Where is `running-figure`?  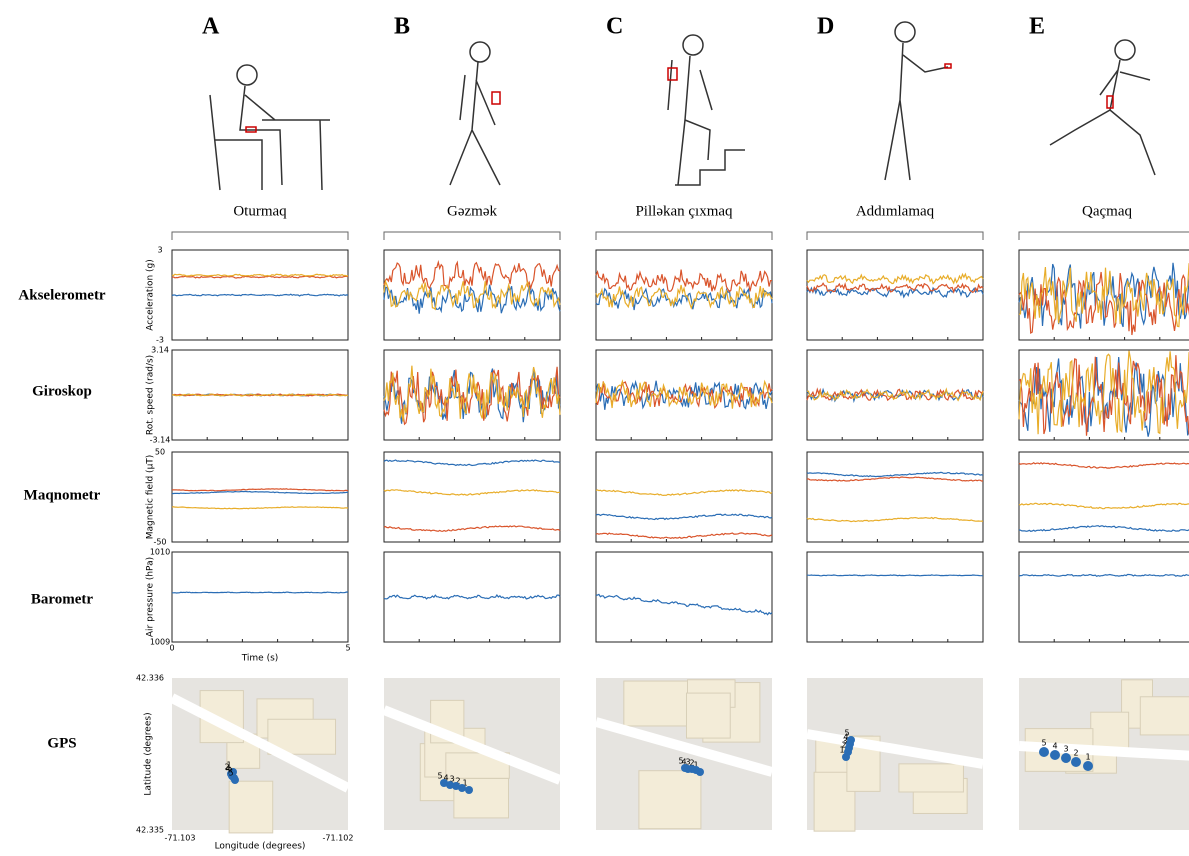
running-figure is located at coordinates (1102, 107).